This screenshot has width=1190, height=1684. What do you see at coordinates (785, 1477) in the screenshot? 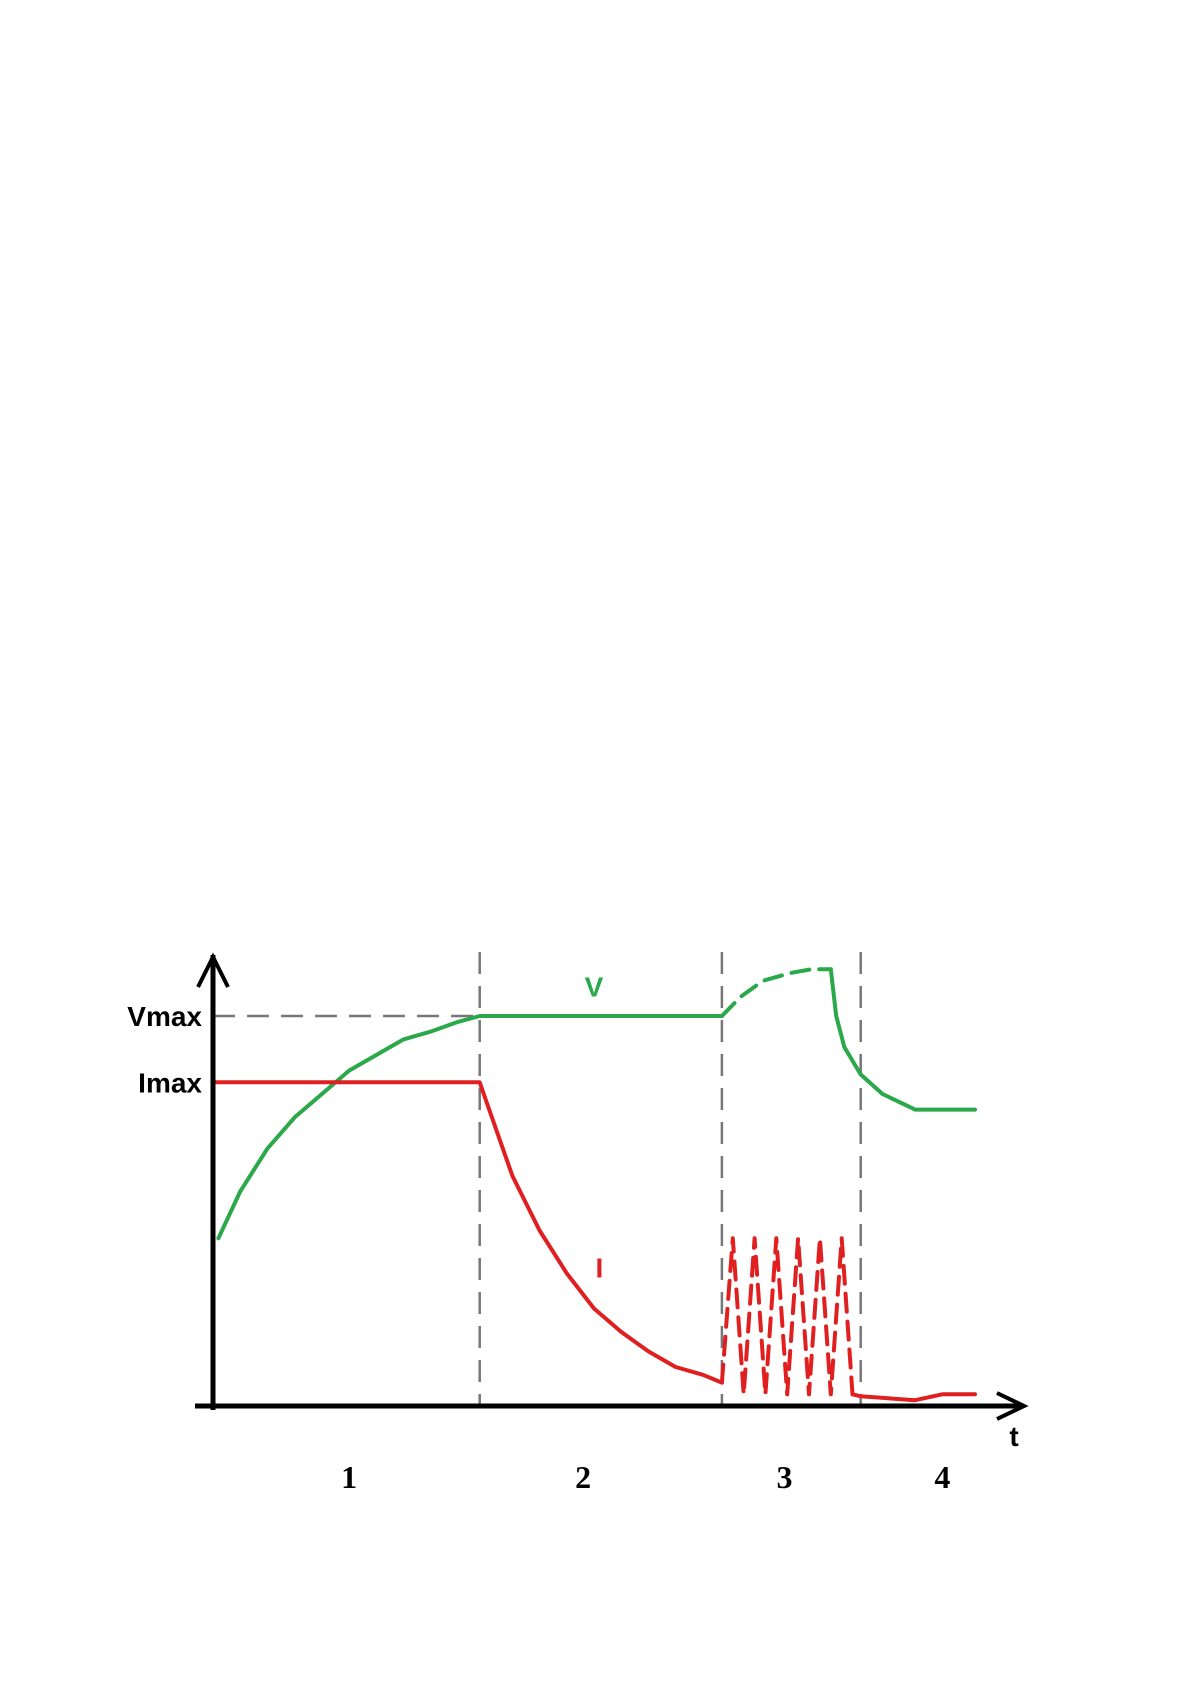
I see `phase-label-3: 3` at bounding box center [785, 1477].